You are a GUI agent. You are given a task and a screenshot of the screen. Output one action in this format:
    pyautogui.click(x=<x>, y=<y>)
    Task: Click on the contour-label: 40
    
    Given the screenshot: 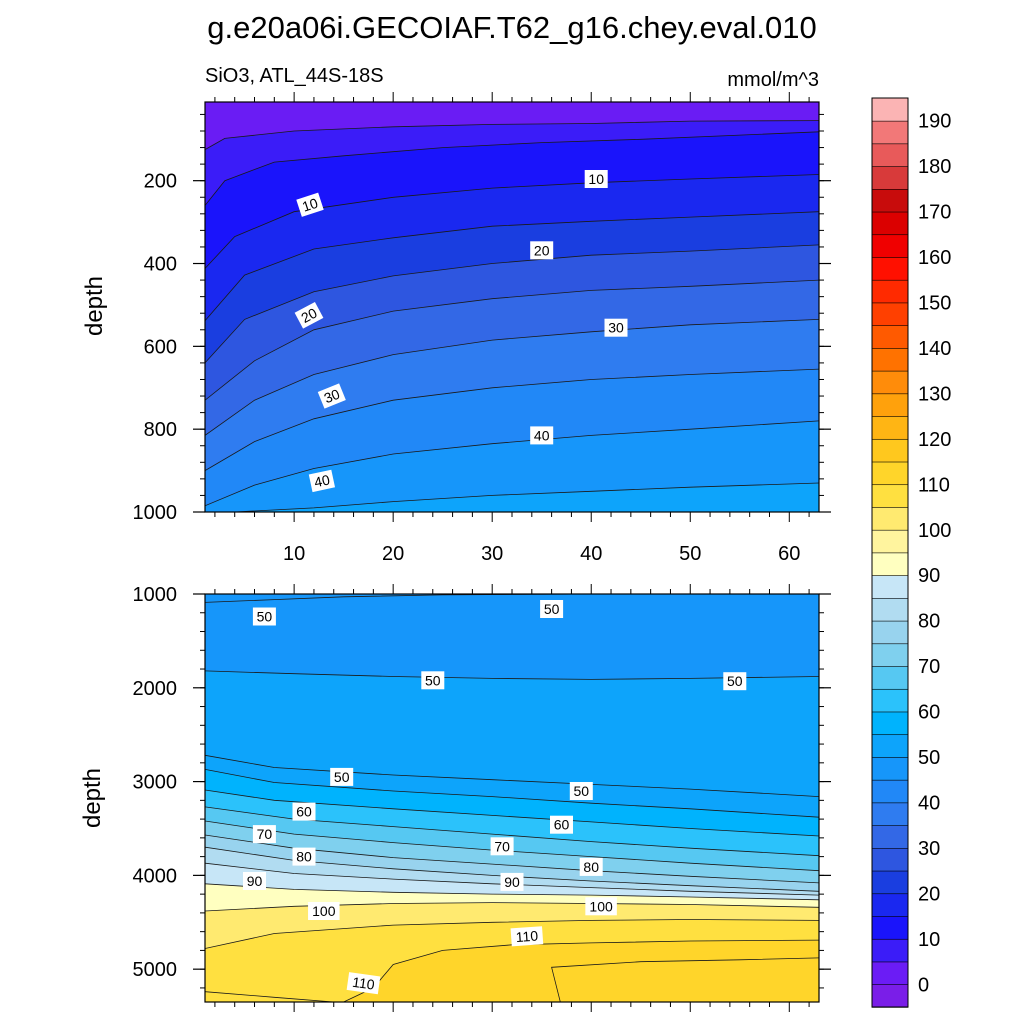 What is the action you would take?
    pyautogui.click(x=322, y=481)
    